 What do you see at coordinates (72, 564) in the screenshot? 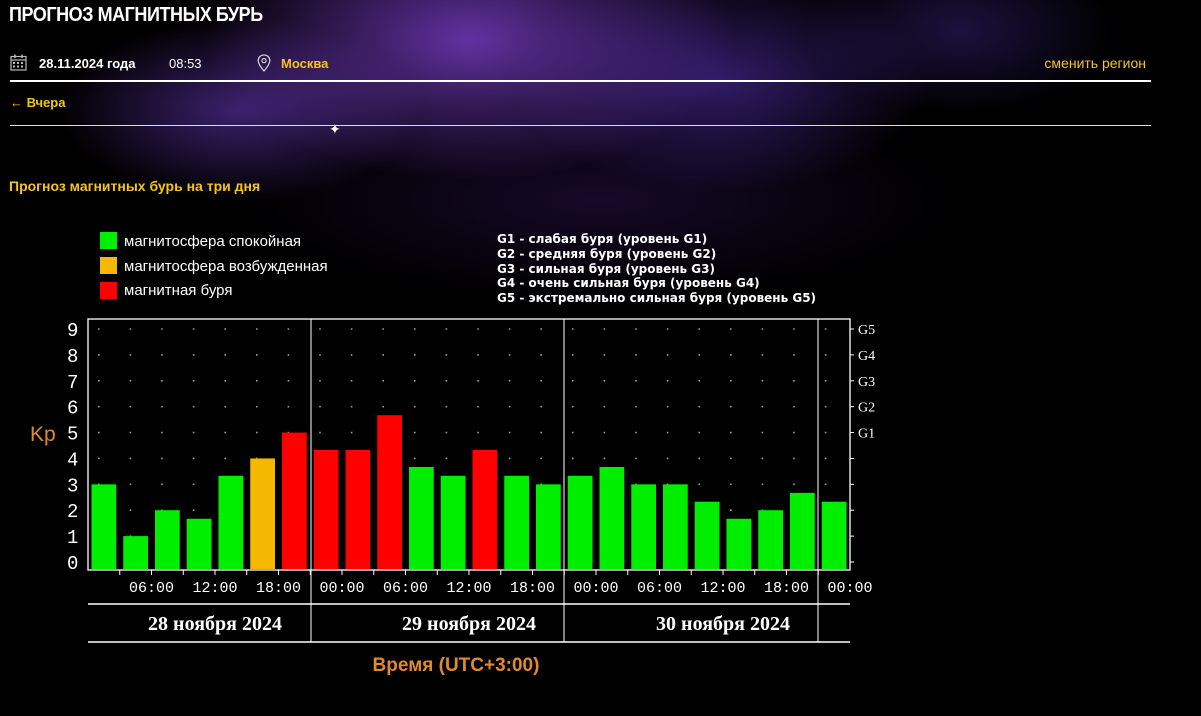
I see `y-tick-label: 0` at bounding box center [72, 564].